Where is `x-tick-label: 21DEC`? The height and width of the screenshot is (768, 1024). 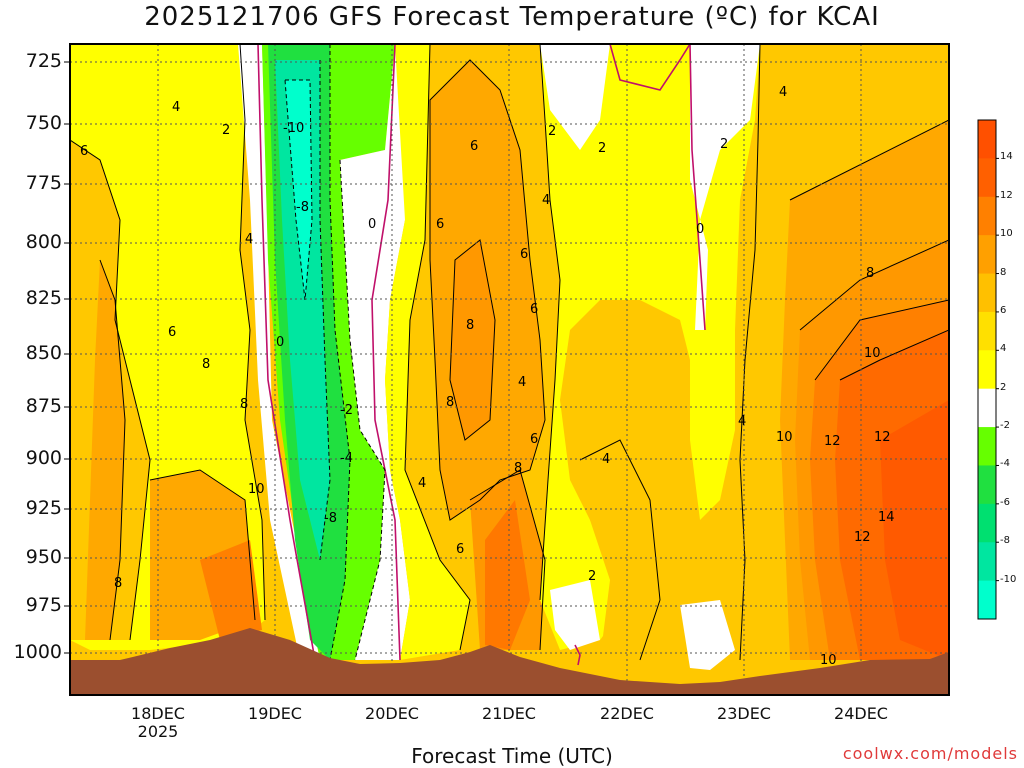 x-tick-label: 21DEC is located at coordinates (509, 714).